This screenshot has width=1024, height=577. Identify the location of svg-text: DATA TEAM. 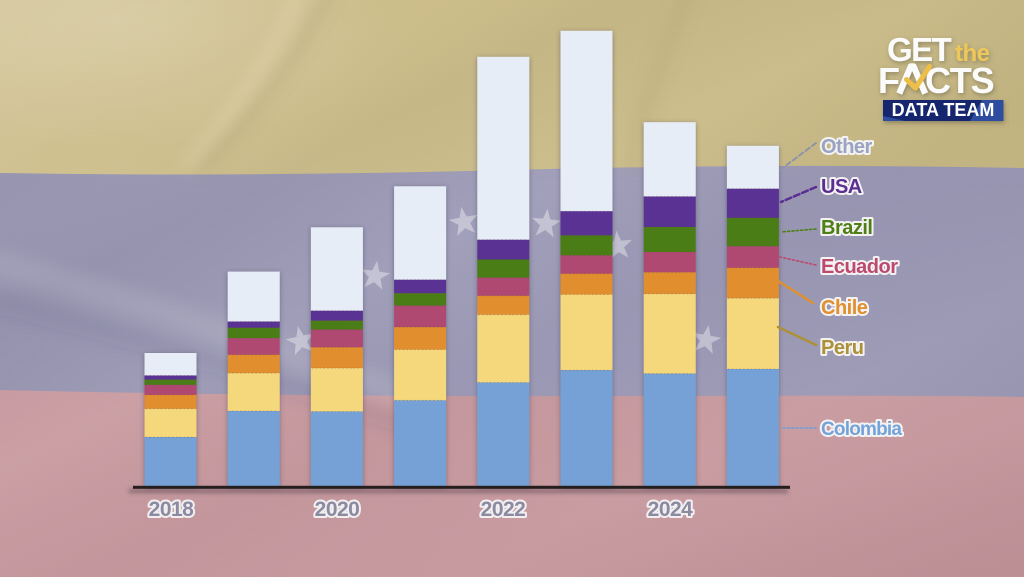
(943, 110).